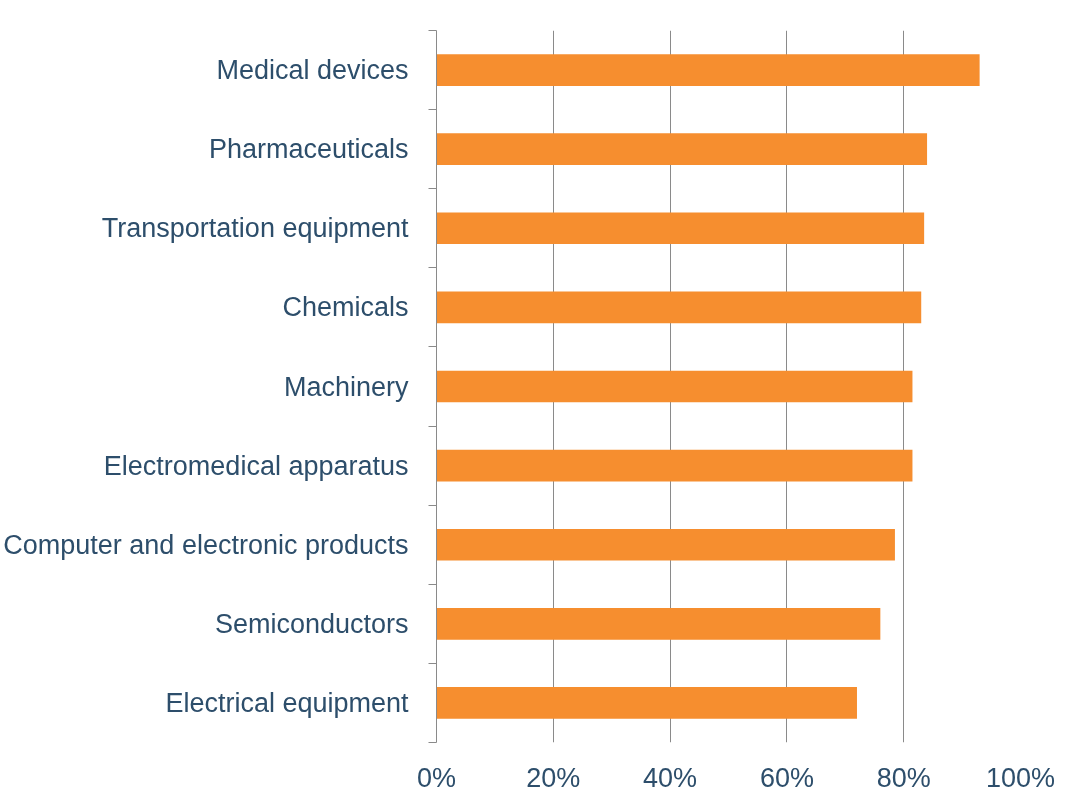  What do you see at coordinates (345, 307) in the screenshot?
I see `y-tick-label: Chemicals` at bounding box center [345, 307].